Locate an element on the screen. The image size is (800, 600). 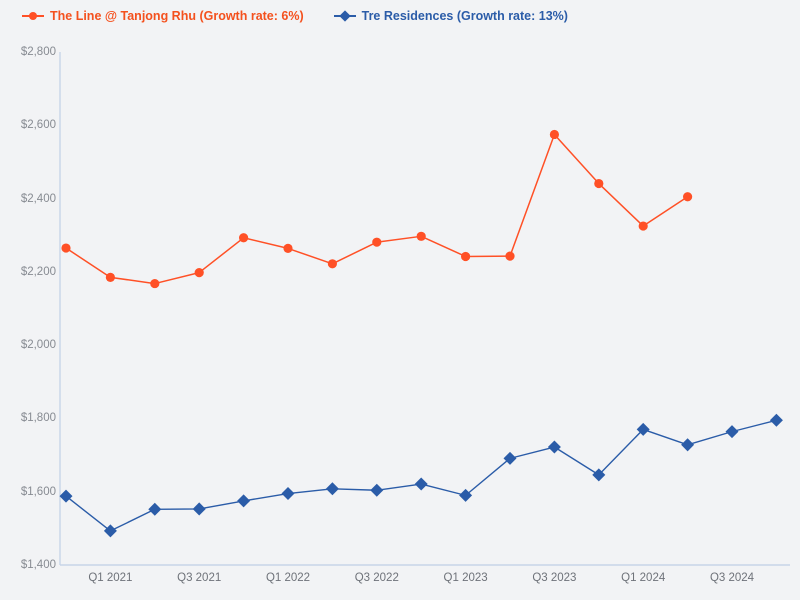
legend-item-label: Tre Residences (Growth rate: 13%) is located at coordinates (464, 15).